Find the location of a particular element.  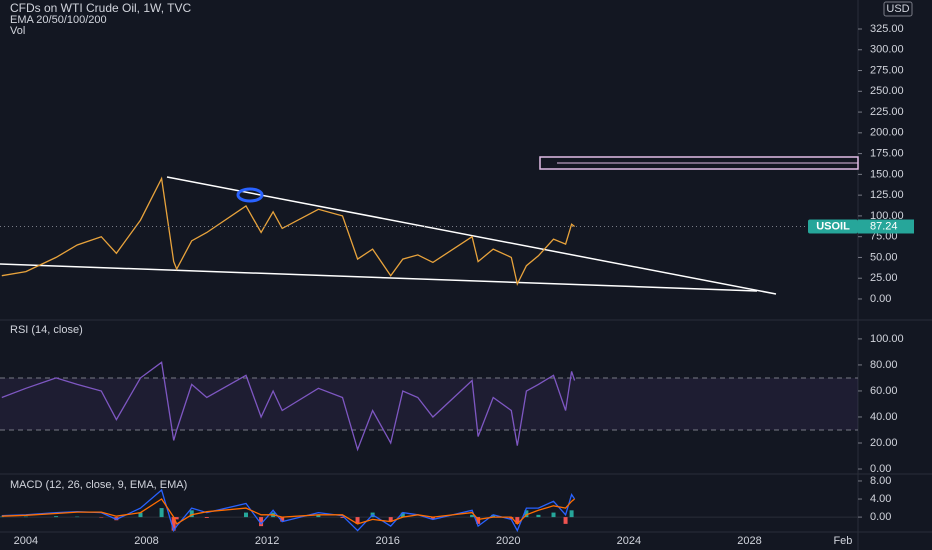

y-tick-label: 75.00 is located at coordinates (884, 237).